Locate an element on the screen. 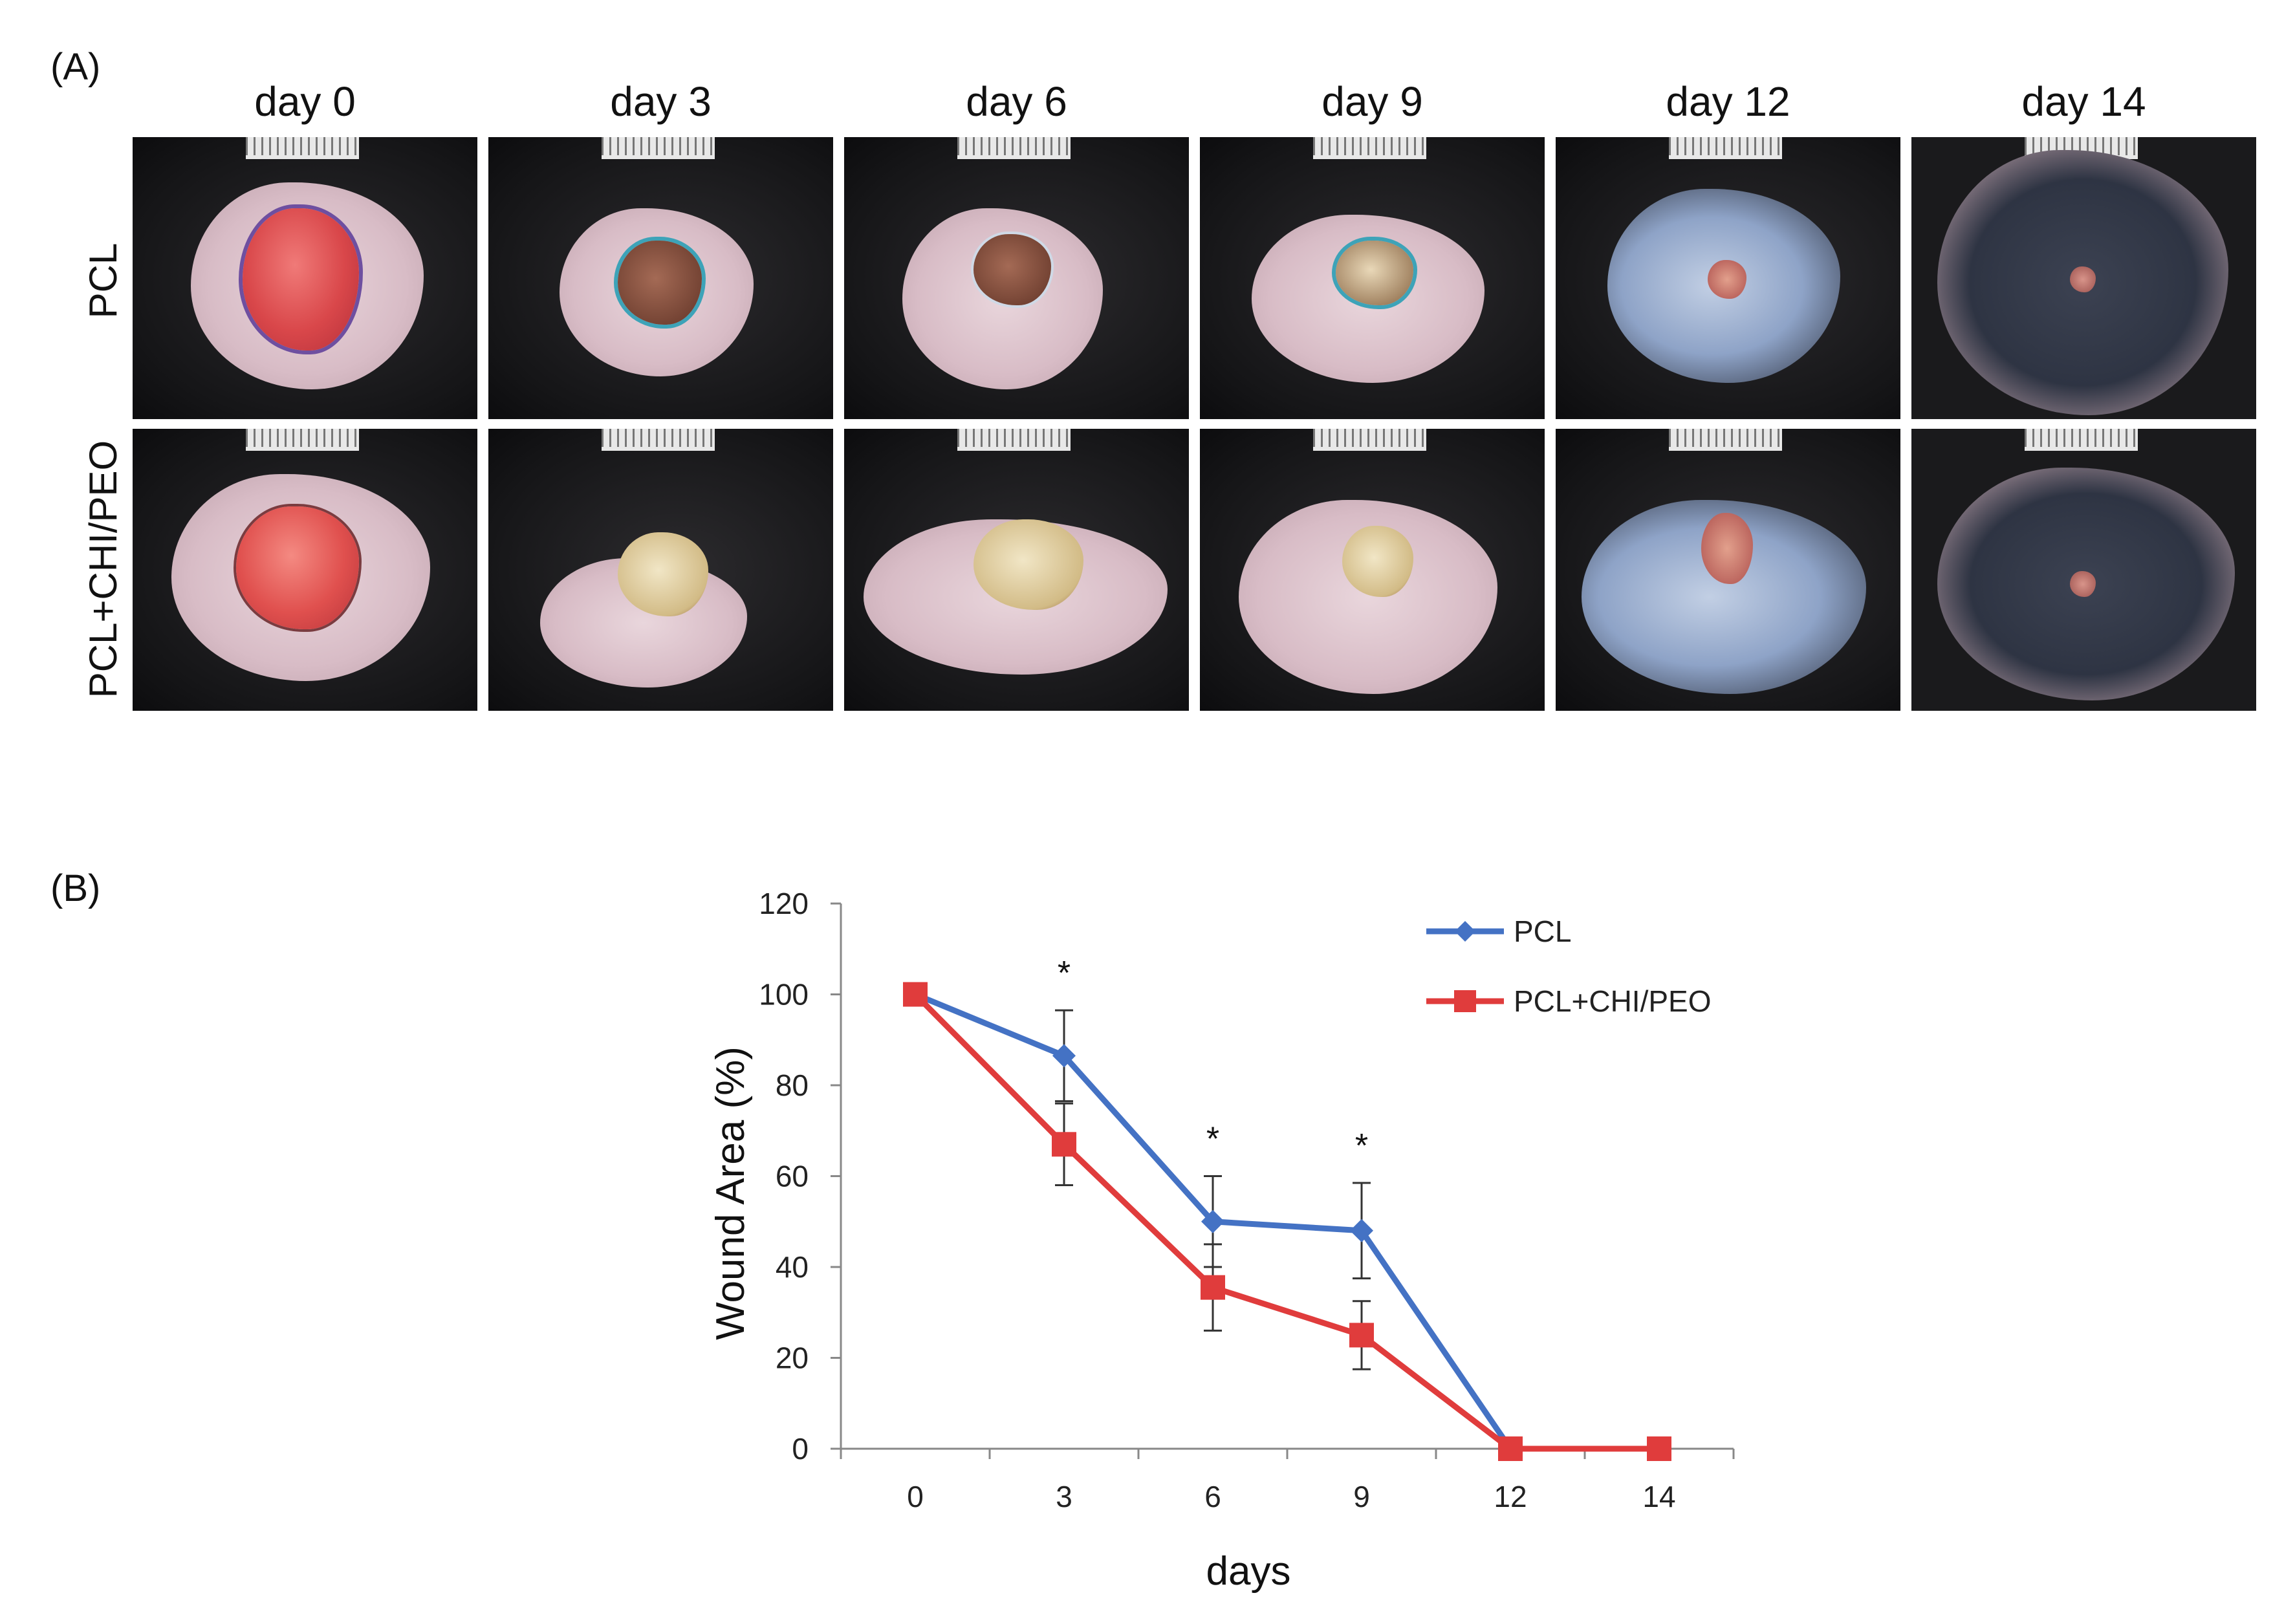 The width and height of the screenshot is (2295, 1624). series-line is located at coordinates (1286, 1222).